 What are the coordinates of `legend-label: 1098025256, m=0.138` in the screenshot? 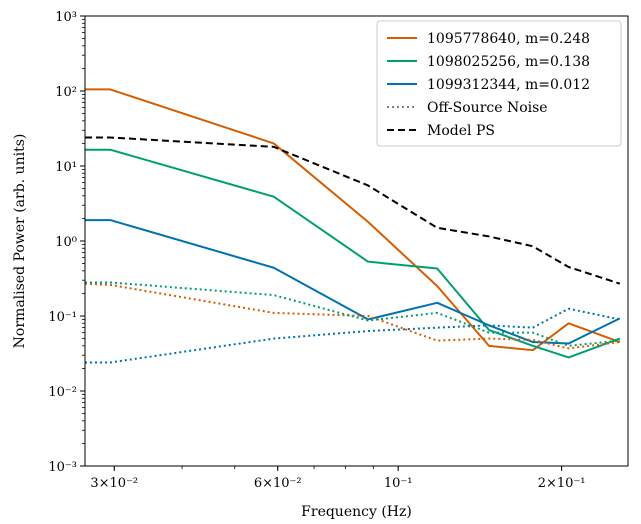 It's located at (508, 62).